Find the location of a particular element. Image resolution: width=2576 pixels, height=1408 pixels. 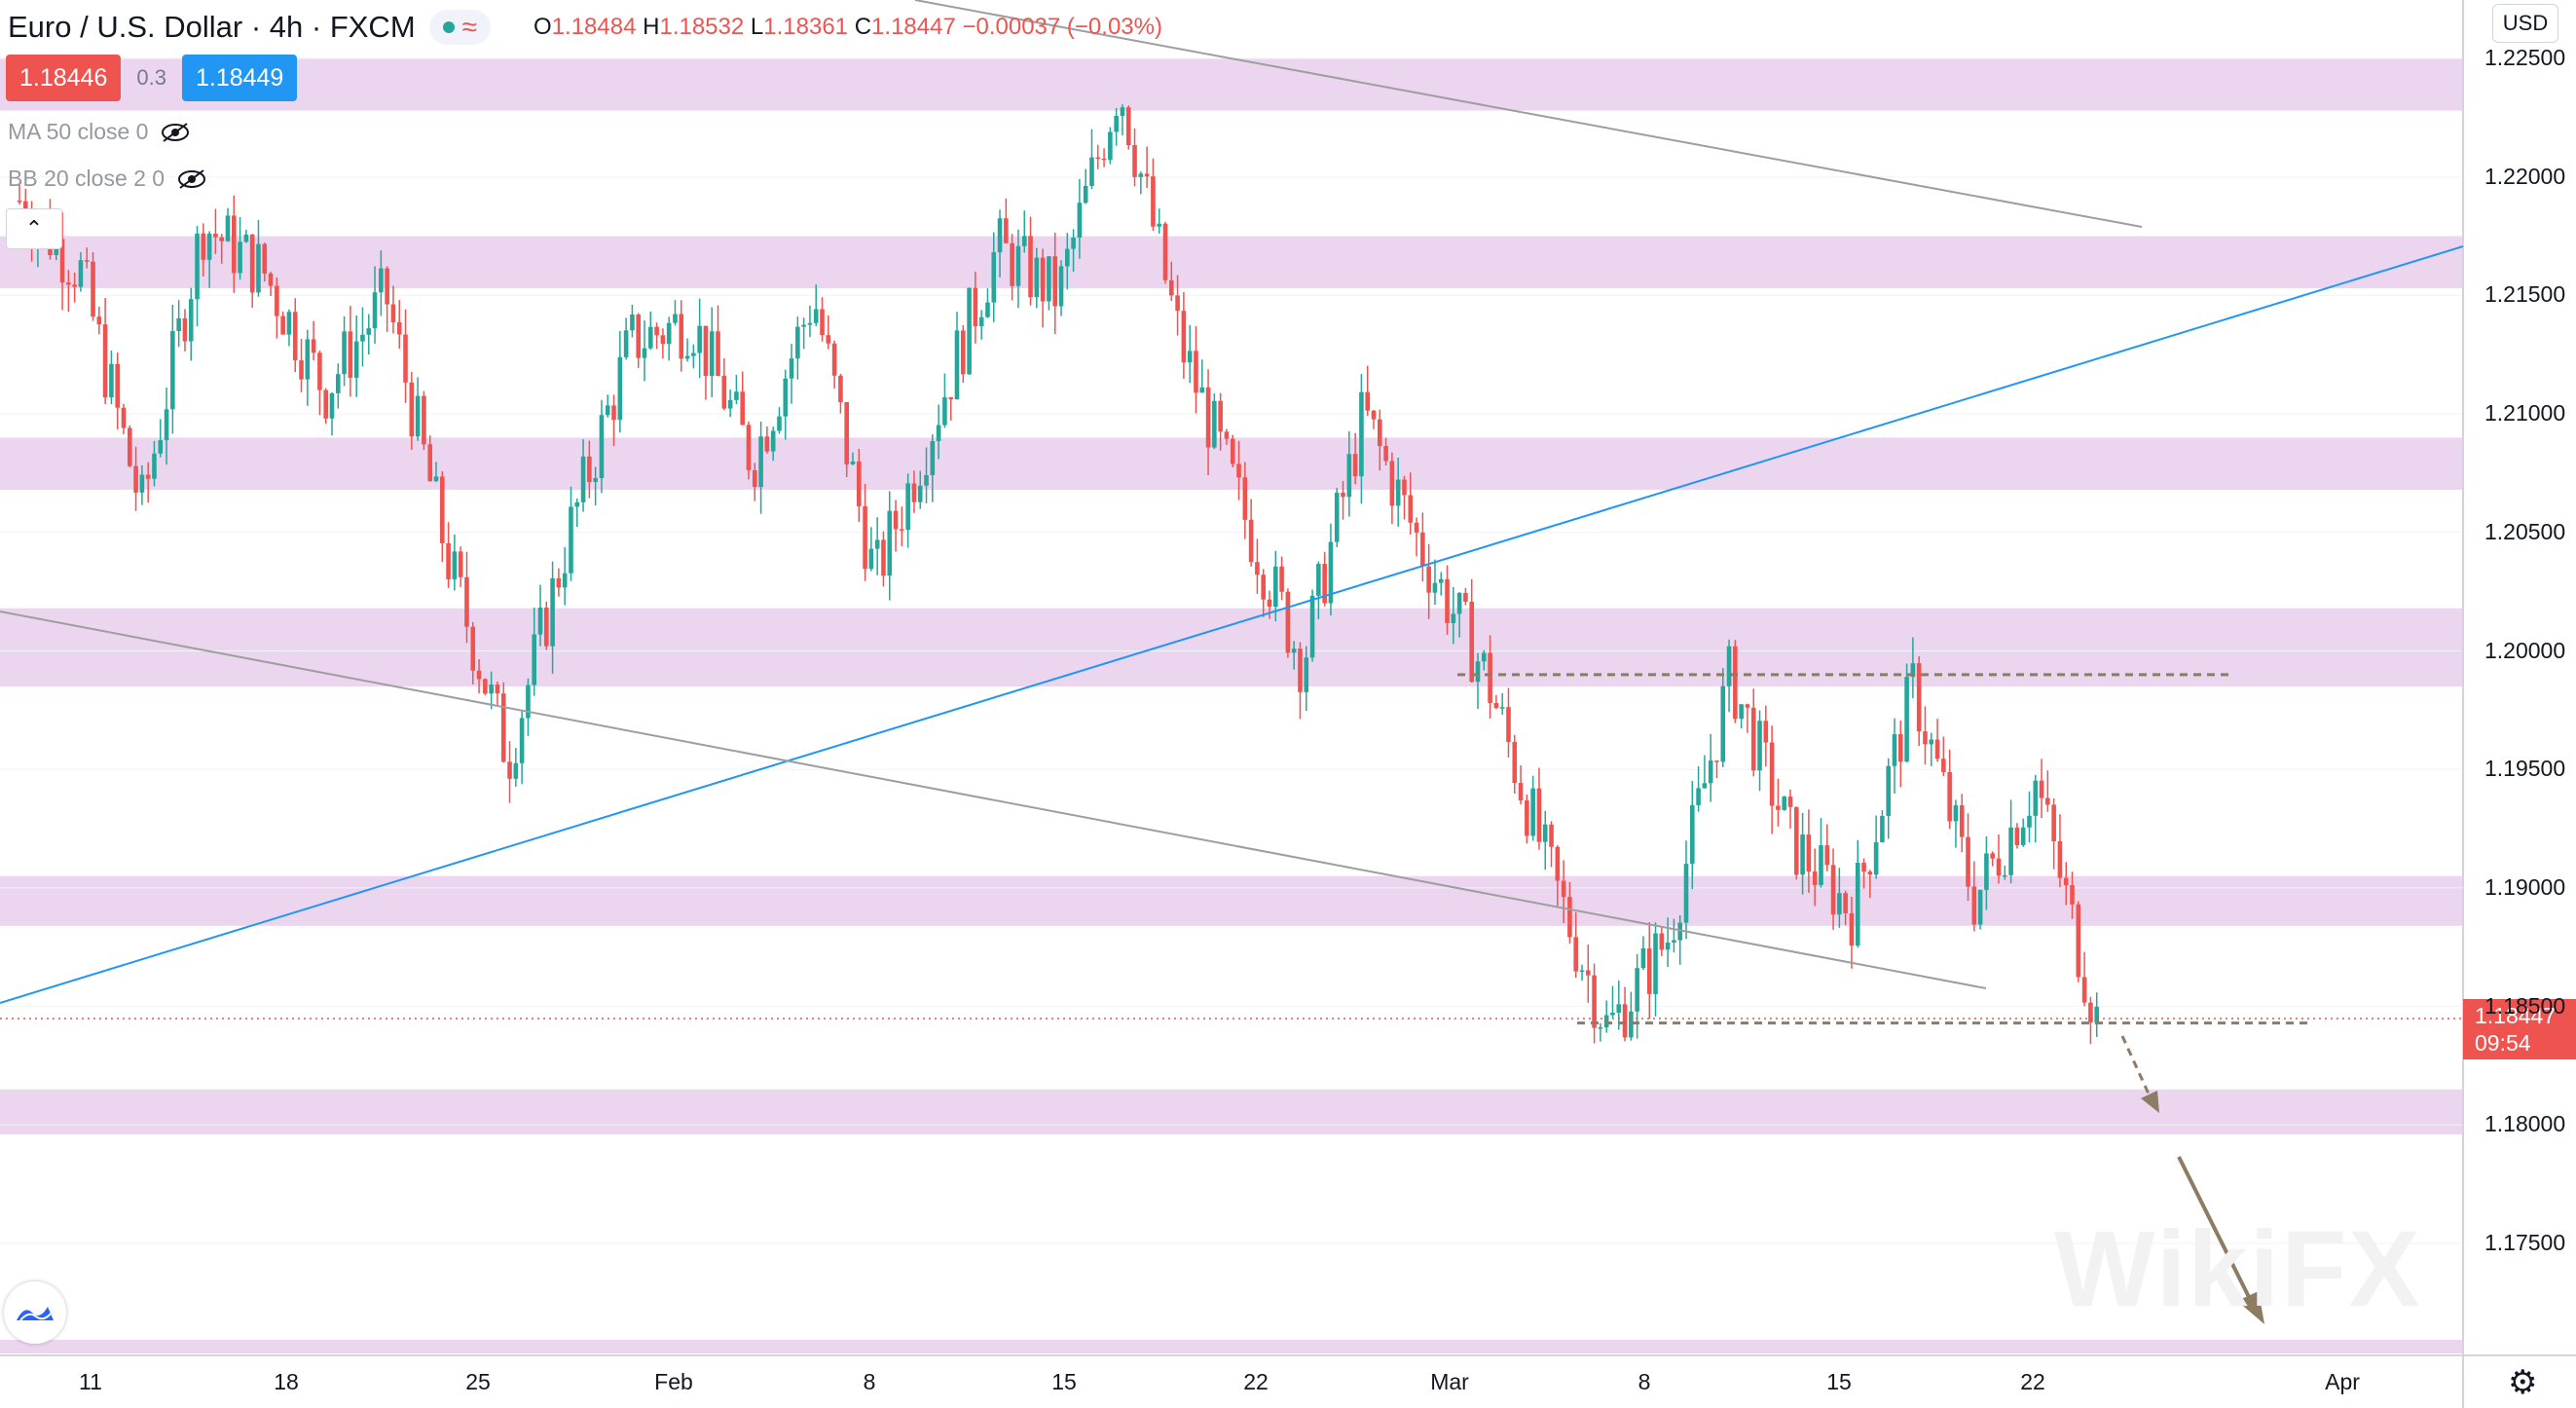

logo-wave-icon is located at coordinates (35, 1314).